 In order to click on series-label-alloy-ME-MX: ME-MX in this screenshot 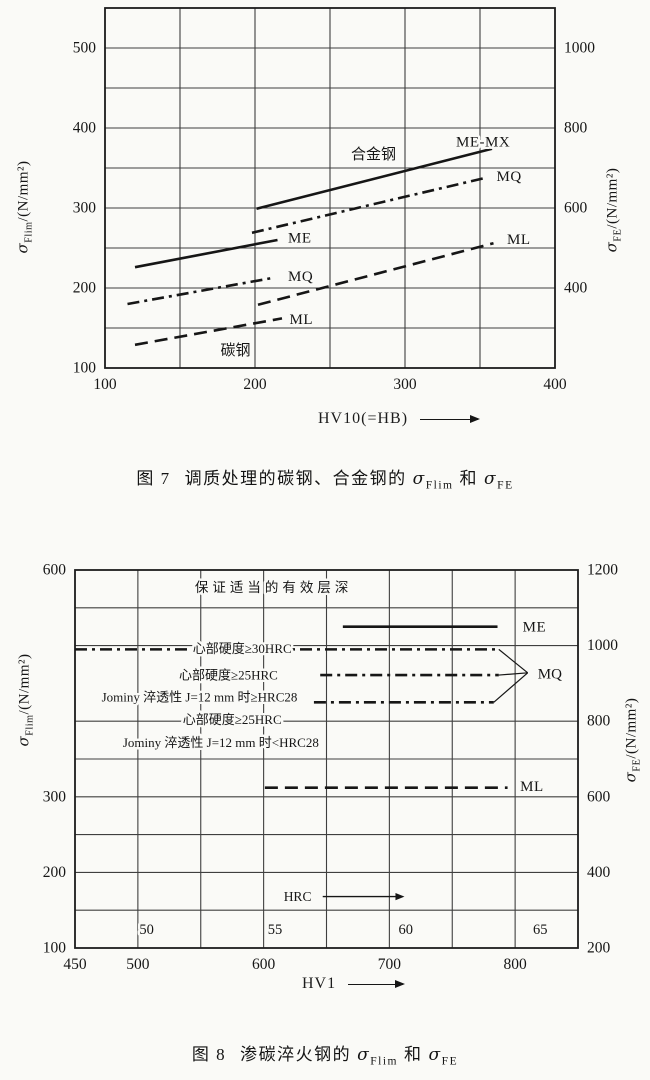, I will do `click(483, 142)`.